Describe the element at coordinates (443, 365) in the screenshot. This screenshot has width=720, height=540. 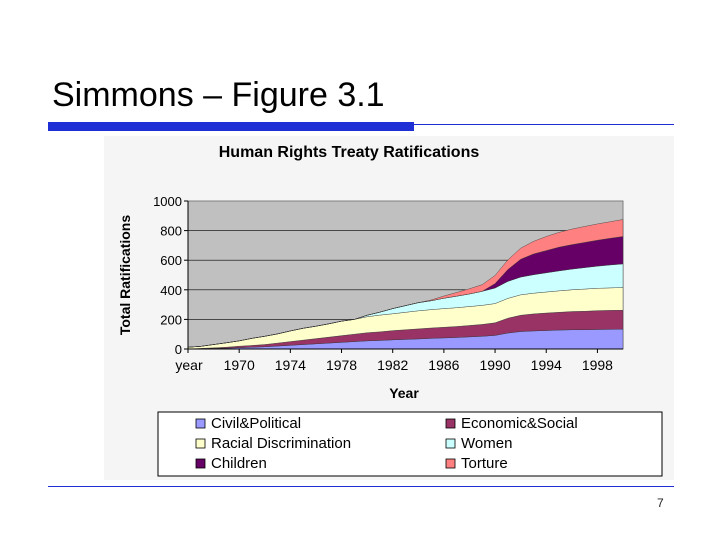
I see `x-tick-label: 1986` at that location.